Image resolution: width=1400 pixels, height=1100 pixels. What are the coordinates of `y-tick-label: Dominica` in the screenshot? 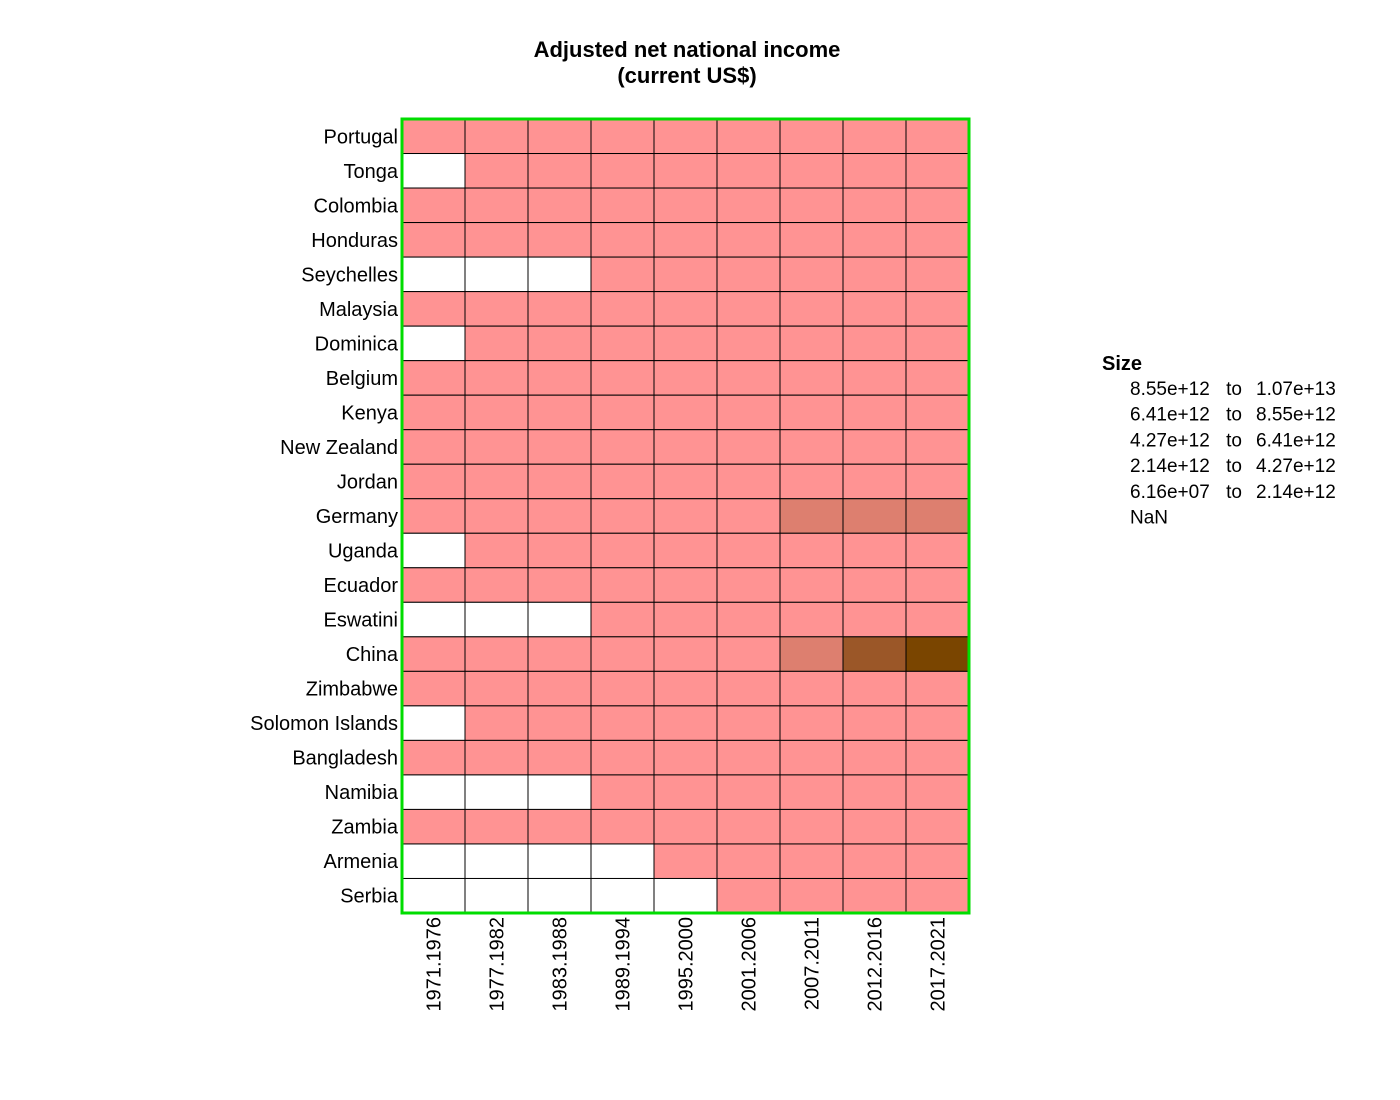 It's located at (357, 344).